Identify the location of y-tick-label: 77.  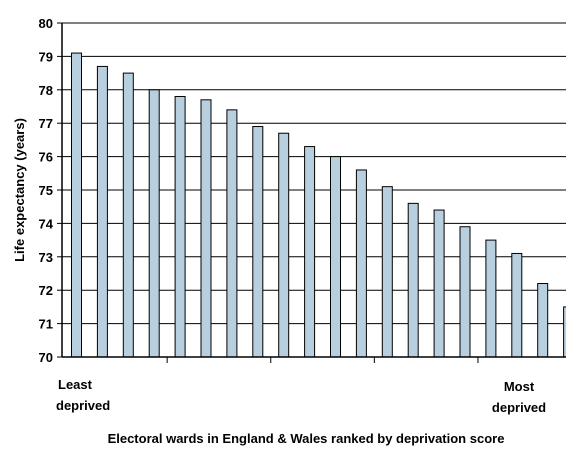
(46, 123).